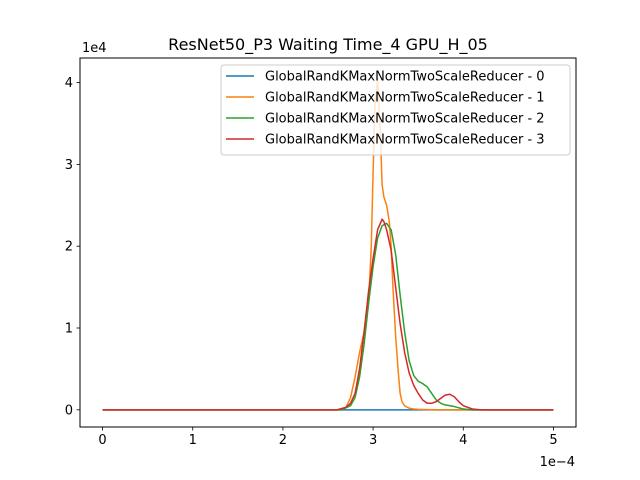 Image resolution: width=640 pixels, height=480 pixels. What do you see at coordinates (405, 140) in the screenshot?
I see `legend-label-3: GlobalRandKMaxNormTwoScaleReducer - 3` at bounding box center [405, 140].